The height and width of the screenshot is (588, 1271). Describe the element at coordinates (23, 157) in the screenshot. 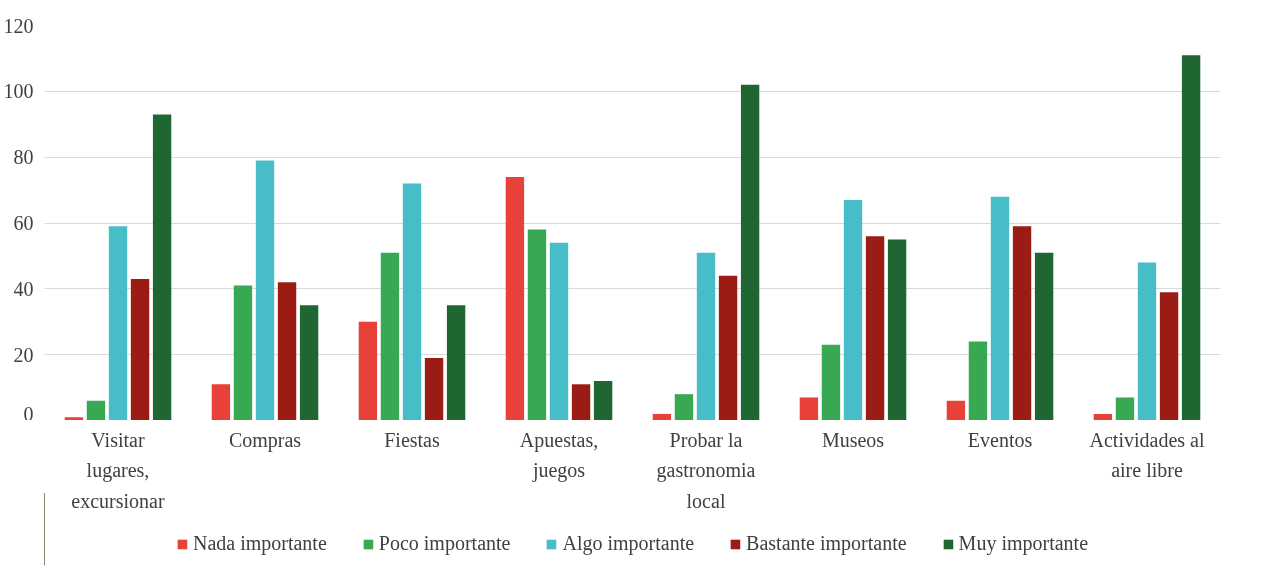

I see `y-tick-label: 80` at that location.